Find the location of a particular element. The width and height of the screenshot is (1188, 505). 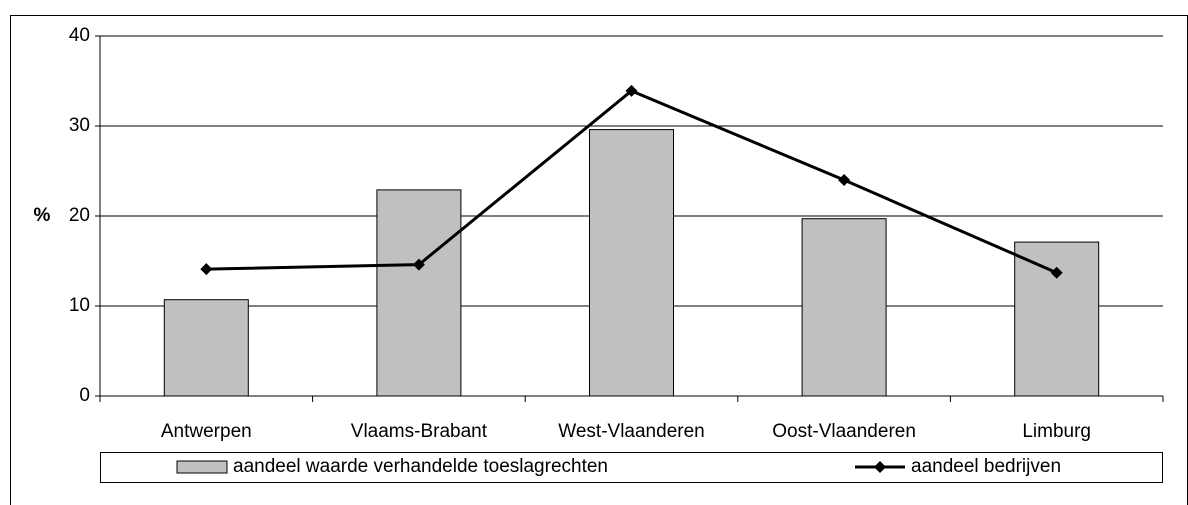

x-tick-label: Vlaams-Brabant is located at coordinates (419, 431).